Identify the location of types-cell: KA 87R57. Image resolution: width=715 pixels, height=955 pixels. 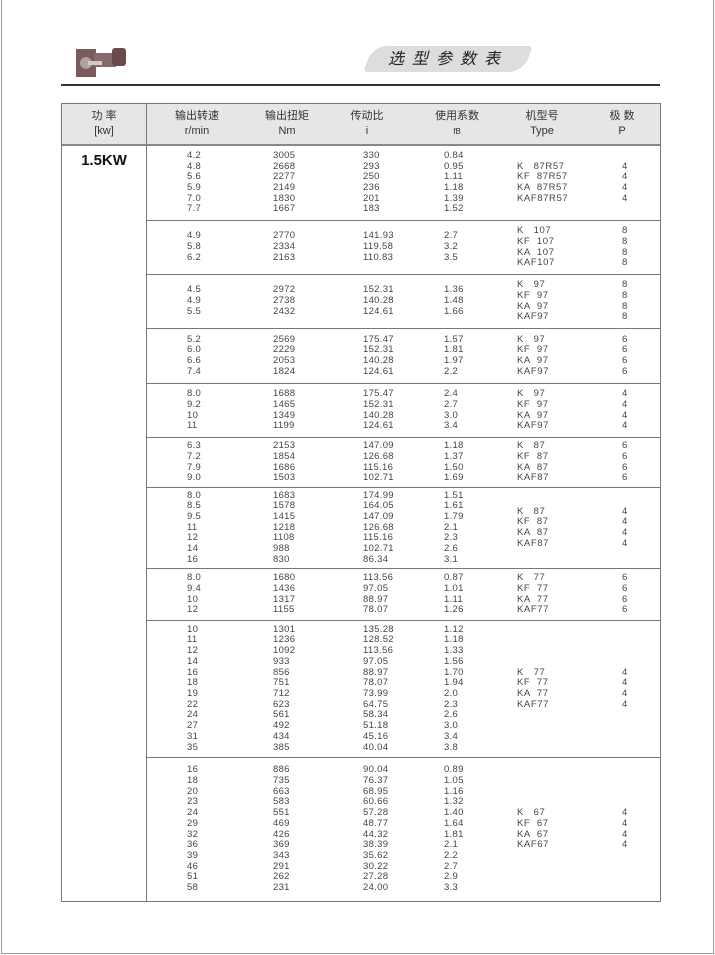
(542, 187).